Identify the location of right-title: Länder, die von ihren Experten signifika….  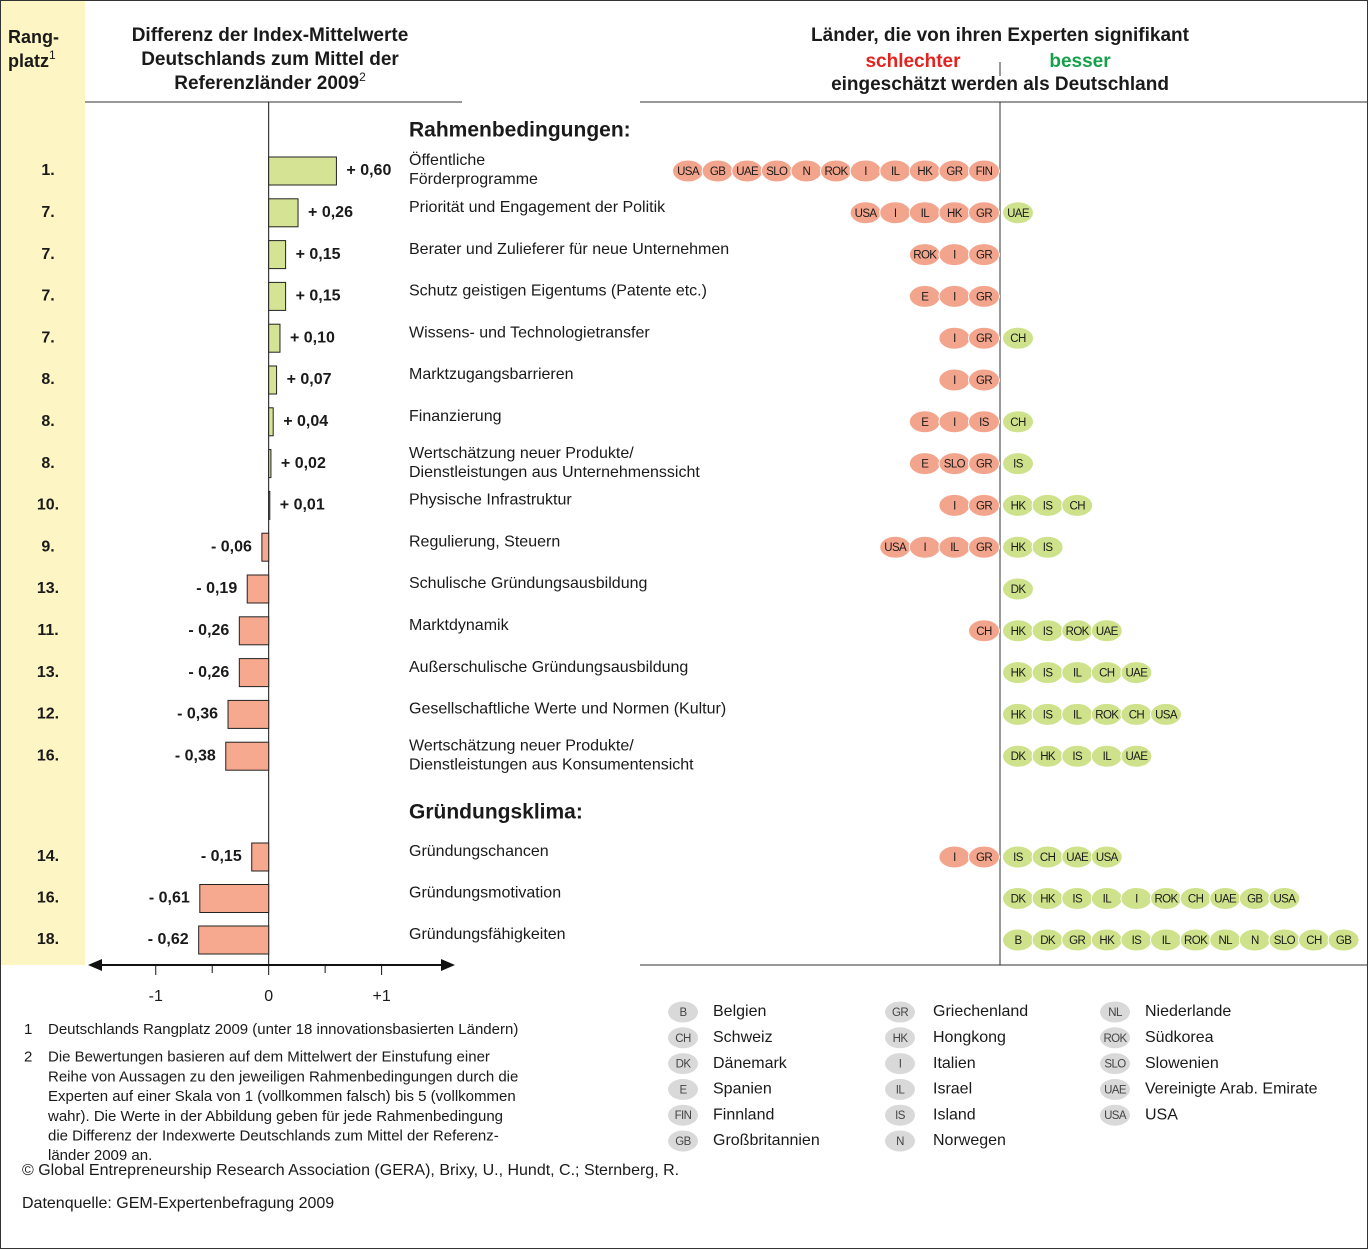
(1000, 35).